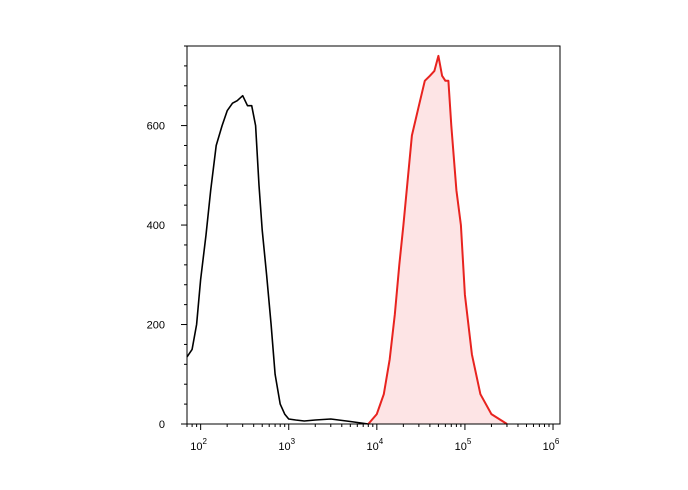  I want to click on y-axis: 0 200 400 600, so click(167, 238).